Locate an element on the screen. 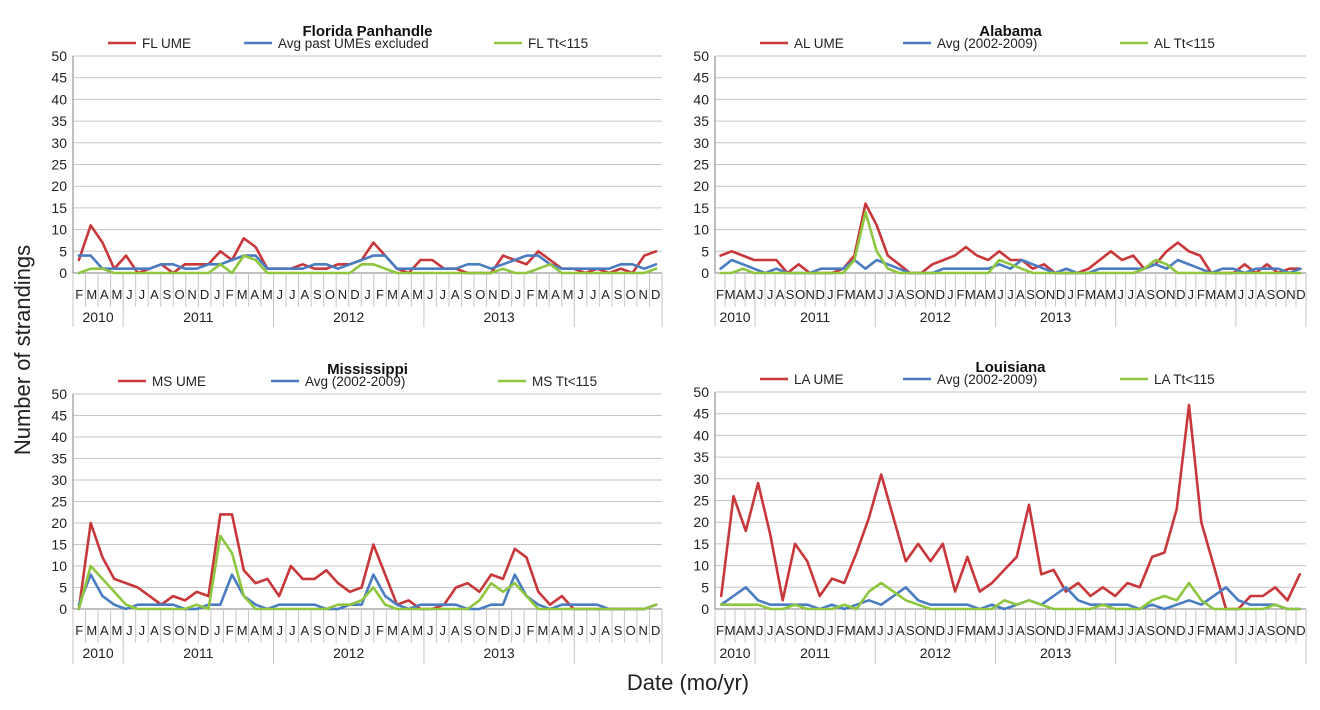  y-tick-label: 20 is located at coordinates (59, 186).